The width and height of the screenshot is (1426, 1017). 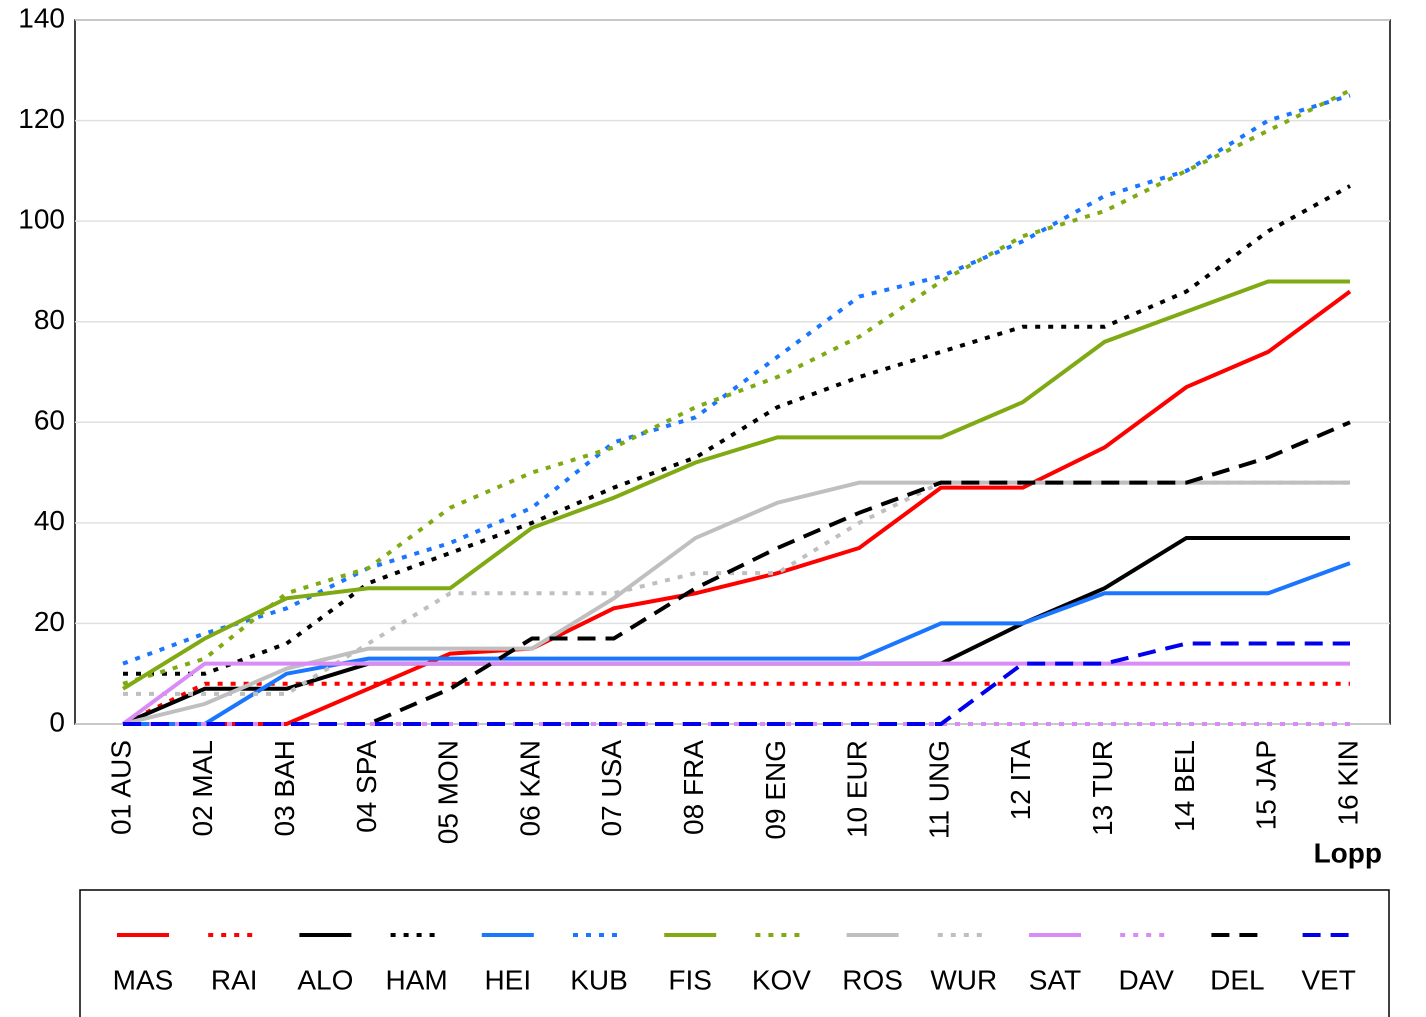 I want to click on y-tick-label: 100, so click(x=41, y=219).